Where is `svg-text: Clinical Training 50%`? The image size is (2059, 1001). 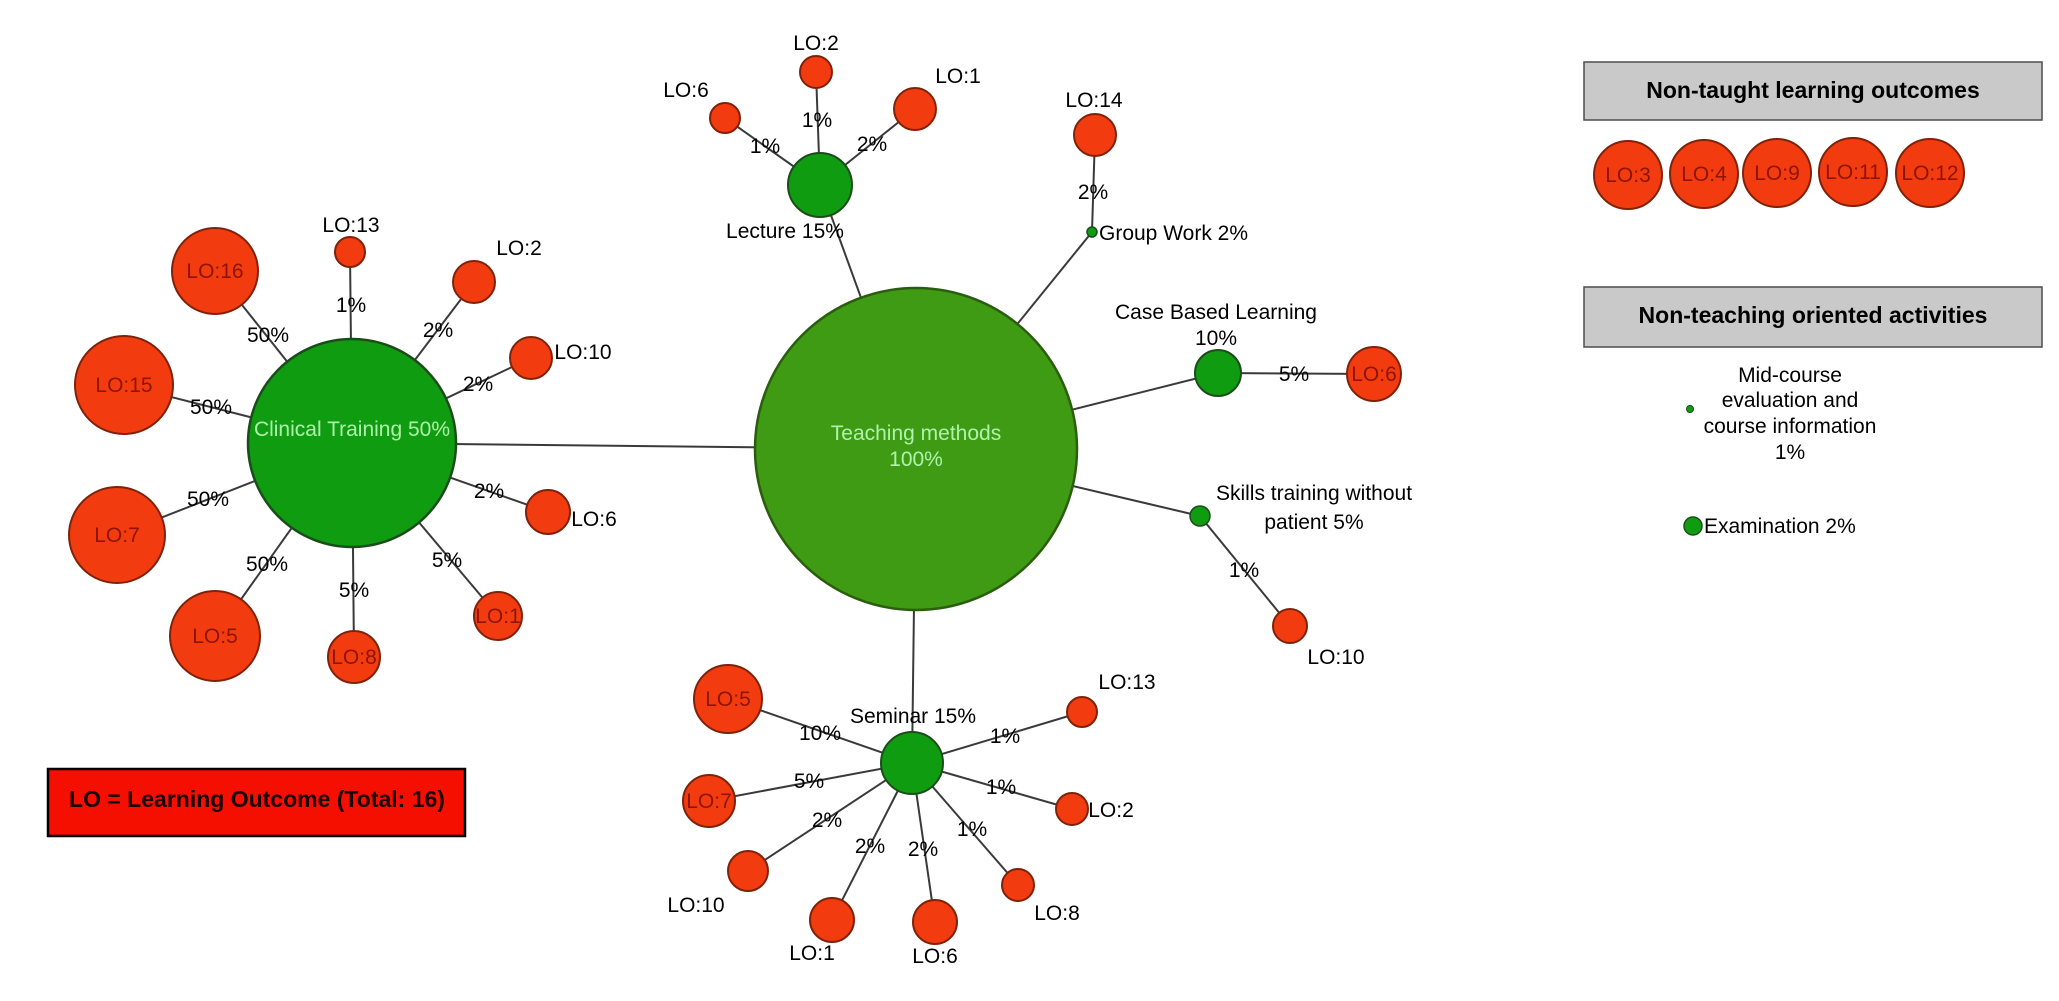 svg-text: Clinical Training 50% is located at coordinates (352, 429).